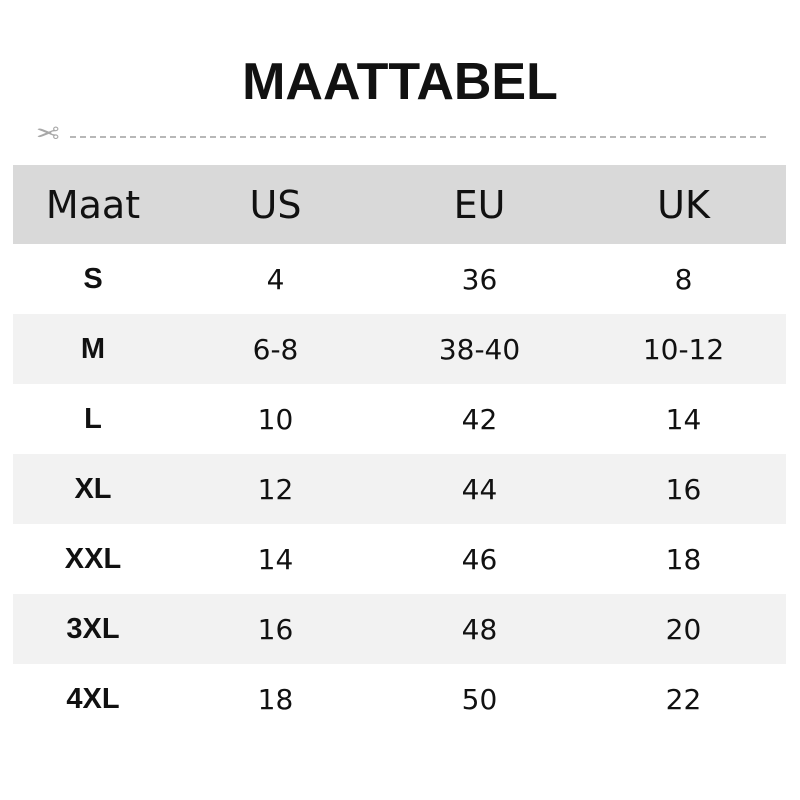  What do you see at coordinates (683, 699) in the screenshot?
I see `value-cell: 22` at bounding box center [683, 699].